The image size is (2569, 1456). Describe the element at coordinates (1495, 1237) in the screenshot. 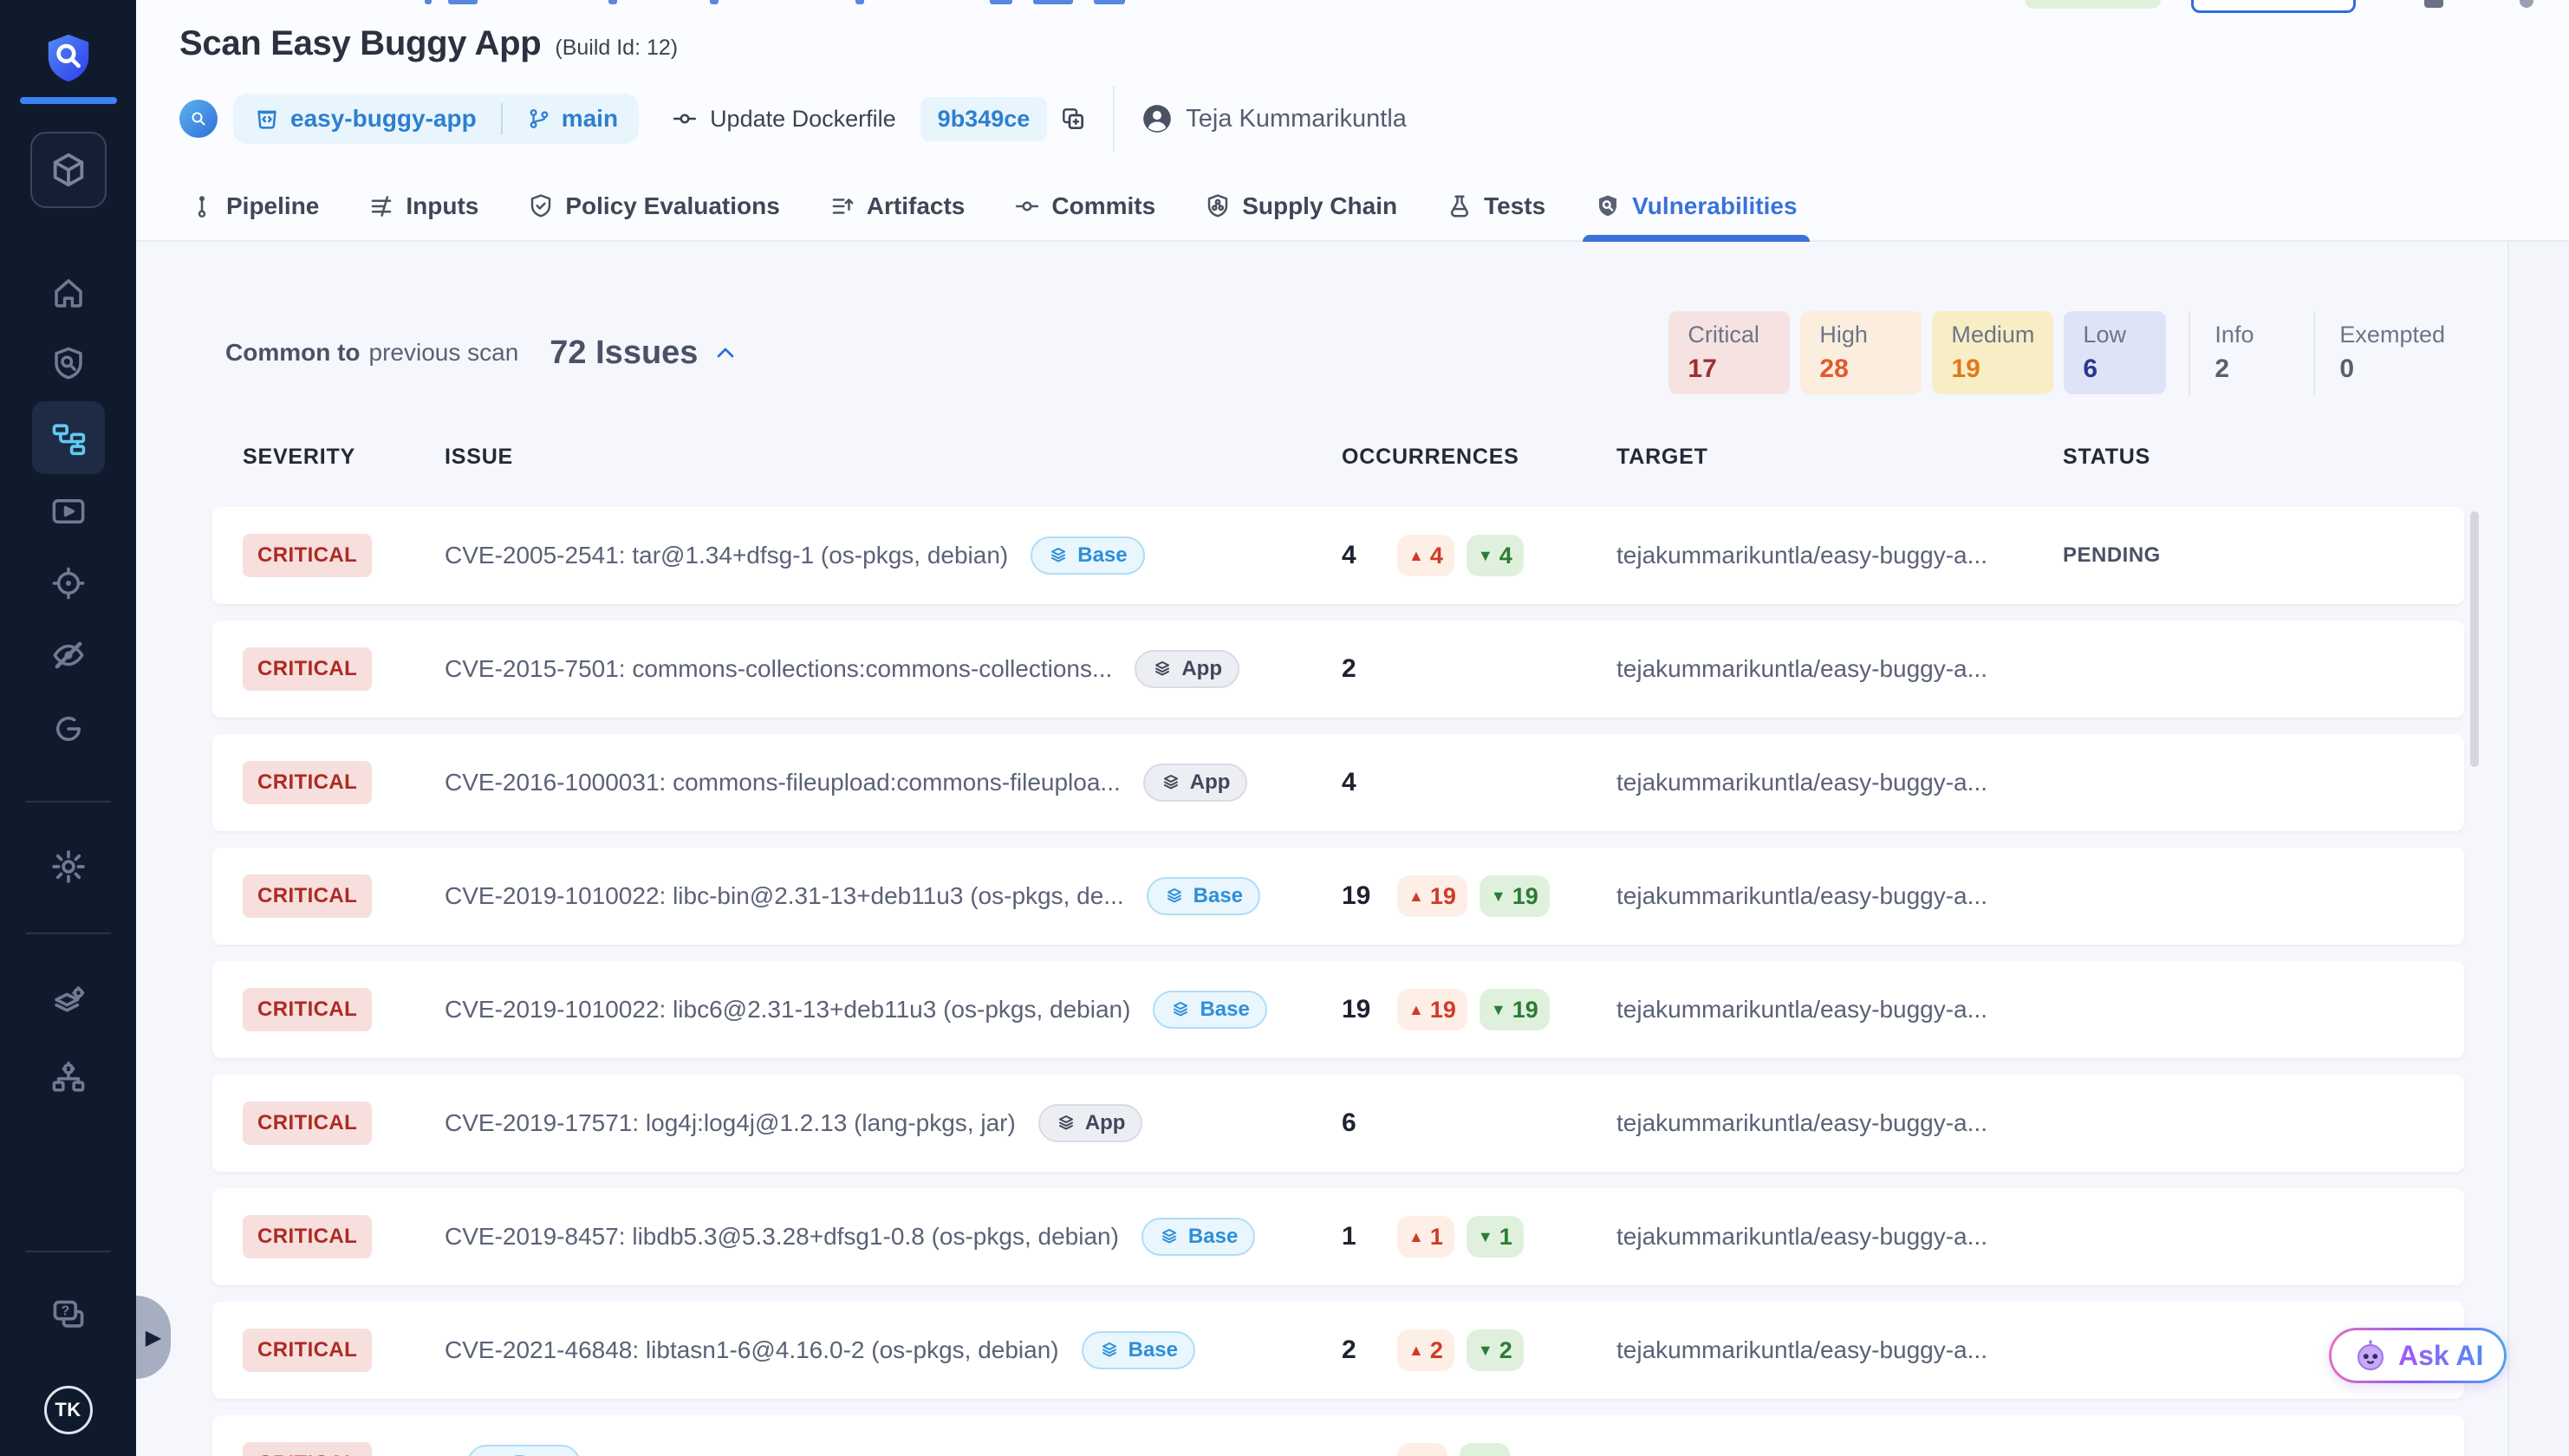

I see `delta-down-badge: ▼ 1` at that location.